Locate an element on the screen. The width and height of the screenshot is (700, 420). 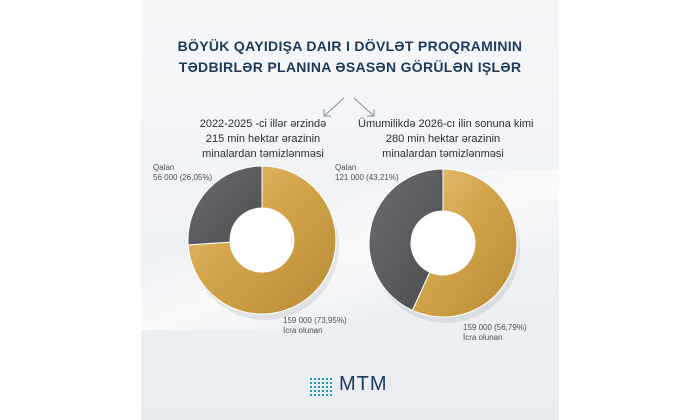
chart-1-title-line-3: minalardan təmizlənməsi is located at coordinates (263, 154).